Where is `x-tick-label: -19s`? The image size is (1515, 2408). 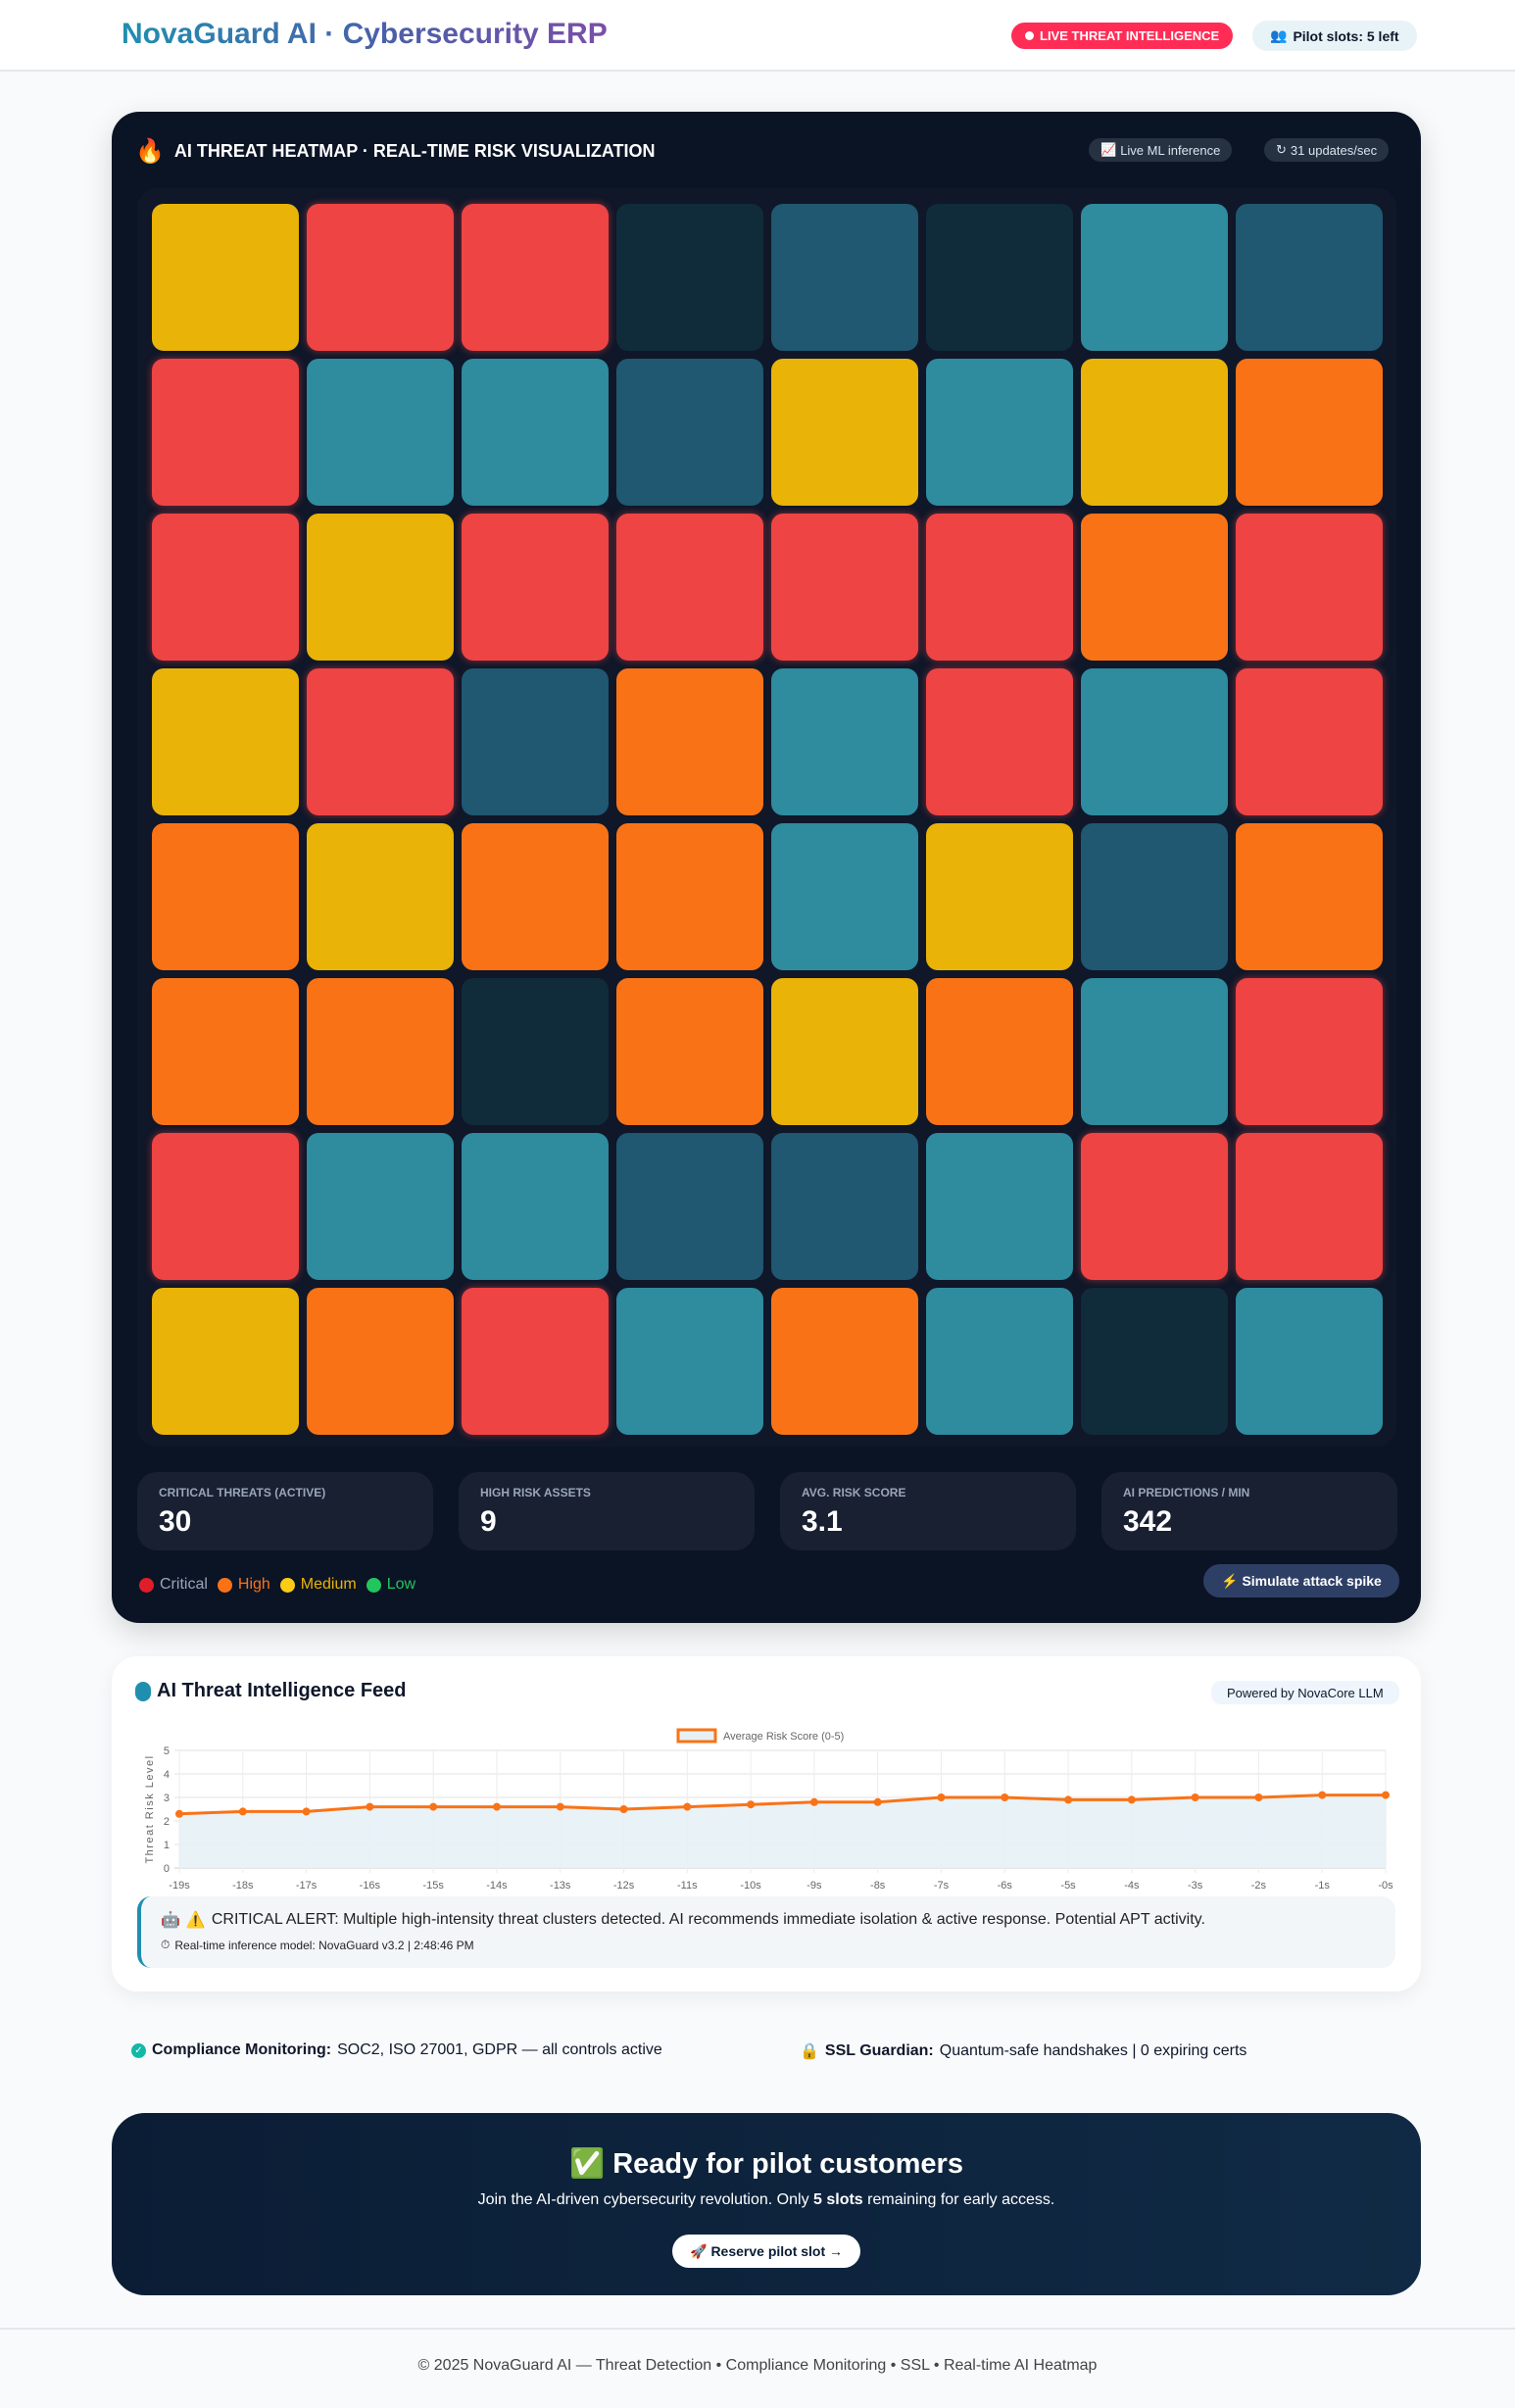 x-tick-label: -19s is located at coordinates (179, 1886).